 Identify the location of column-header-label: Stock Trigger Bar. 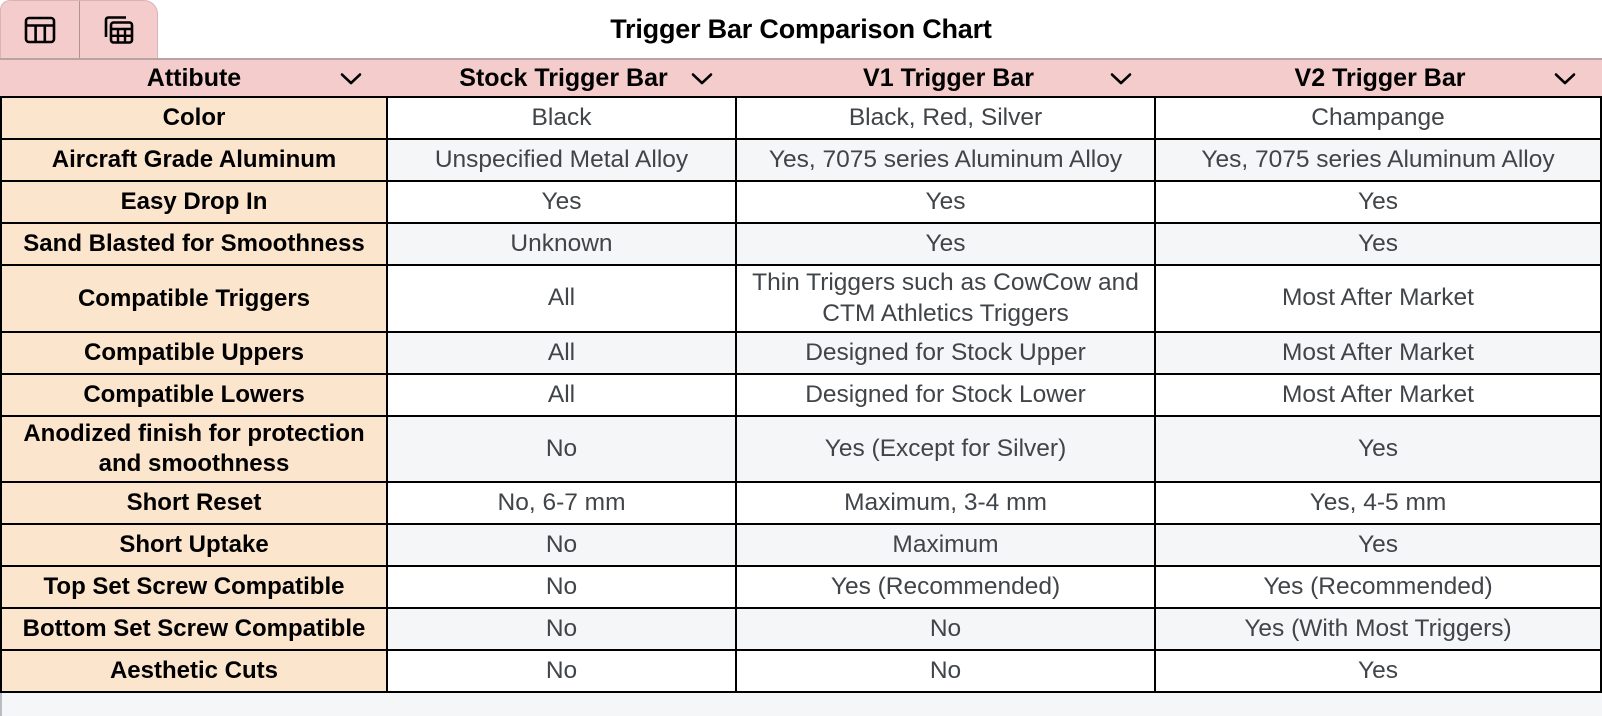
(563, 77).